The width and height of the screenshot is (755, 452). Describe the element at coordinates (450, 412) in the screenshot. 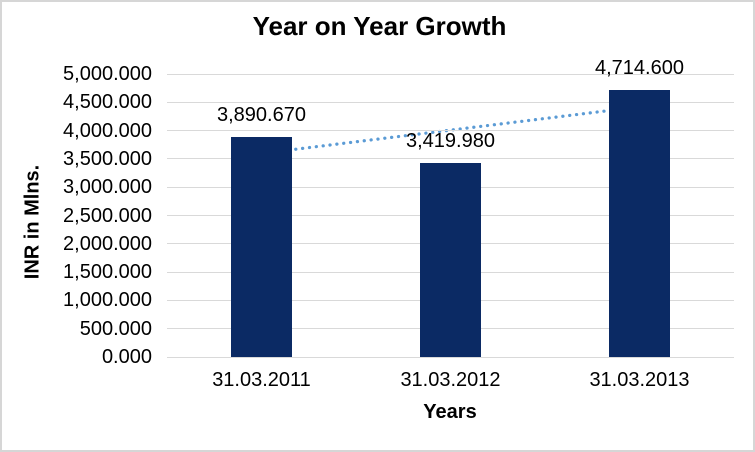

I see `x-axis-title: Years` at that location.